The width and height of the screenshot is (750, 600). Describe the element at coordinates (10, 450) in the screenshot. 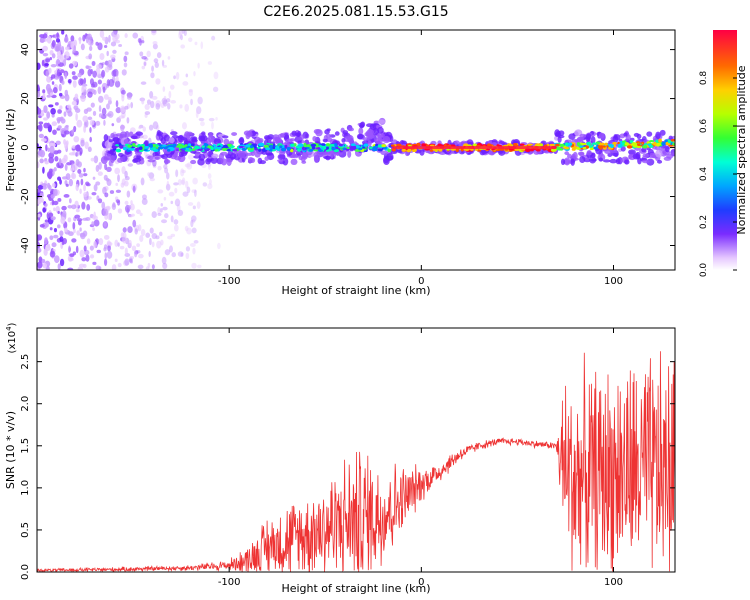

I see `snr-y-label: SNR (10 * v/v)` at that location.